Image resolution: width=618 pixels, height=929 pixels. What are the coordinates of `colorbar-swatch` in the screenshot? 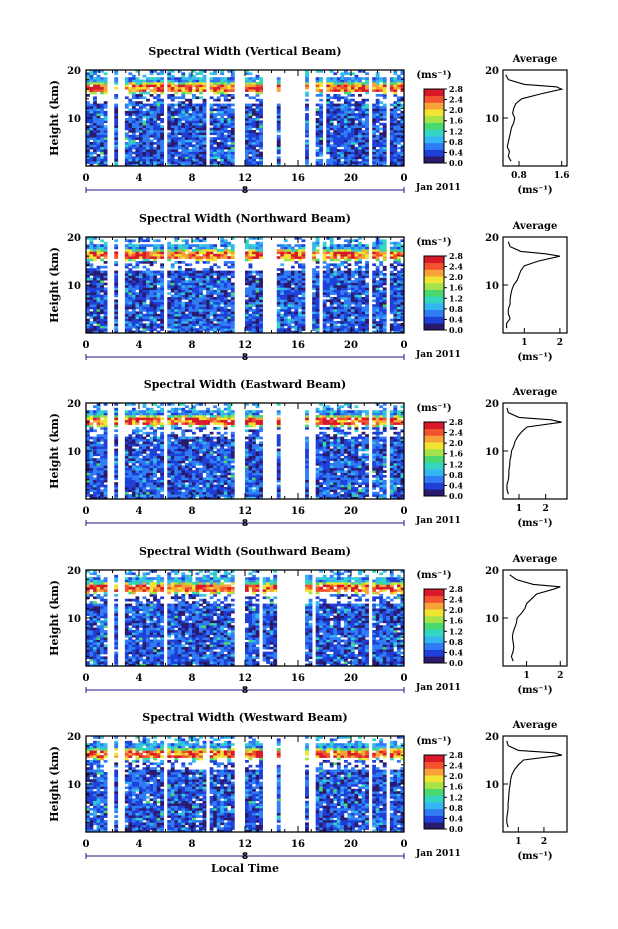 It's located at (434, 93).